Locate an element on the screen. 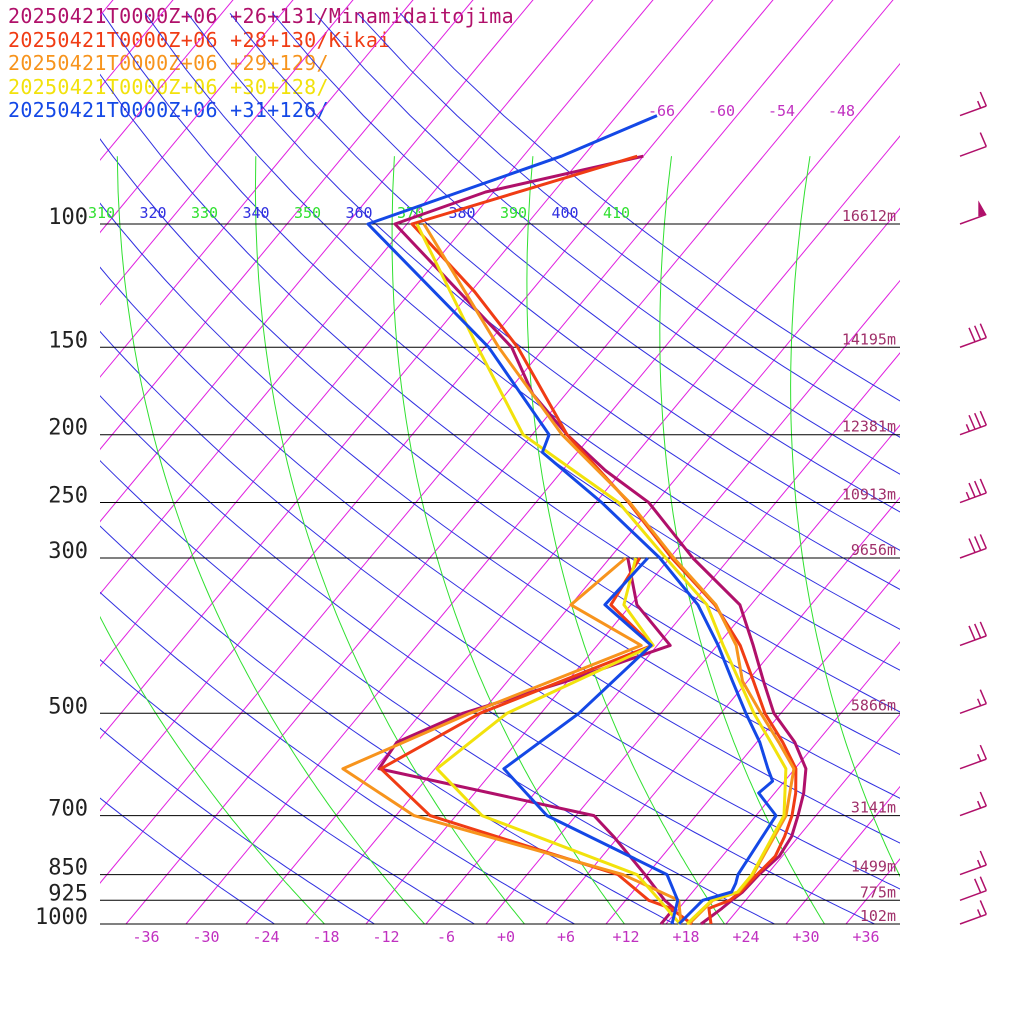 The image size is (1024, 1024). temperature-tick-label: +6 is located at coordinates (566, 937).